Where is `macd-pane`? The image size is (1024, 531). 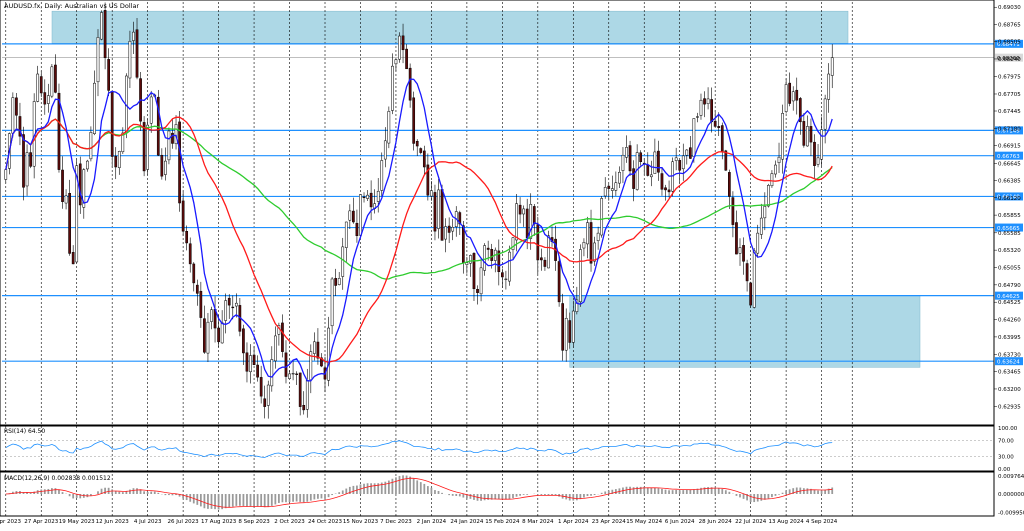
macd-pane is located at coordinates (497, 494).